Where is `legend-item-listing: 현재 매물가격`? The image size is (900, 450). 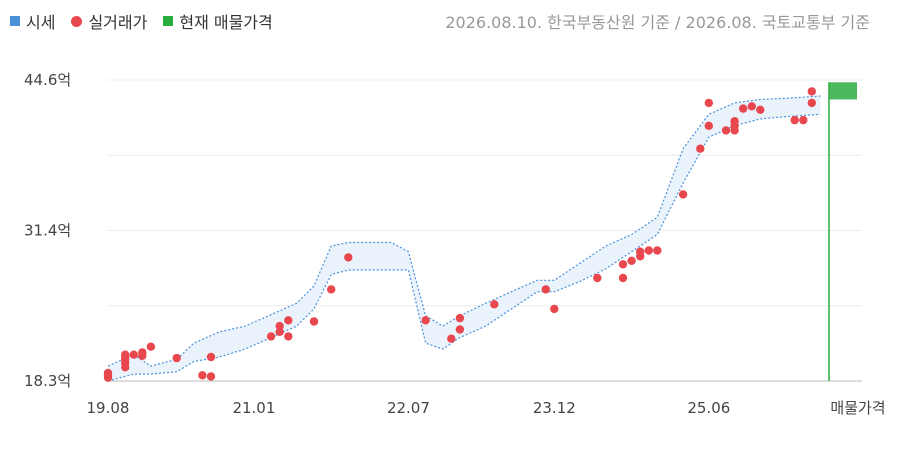
legend-item-listing: 현재 매물가격 is located at coordinates (218, 21).